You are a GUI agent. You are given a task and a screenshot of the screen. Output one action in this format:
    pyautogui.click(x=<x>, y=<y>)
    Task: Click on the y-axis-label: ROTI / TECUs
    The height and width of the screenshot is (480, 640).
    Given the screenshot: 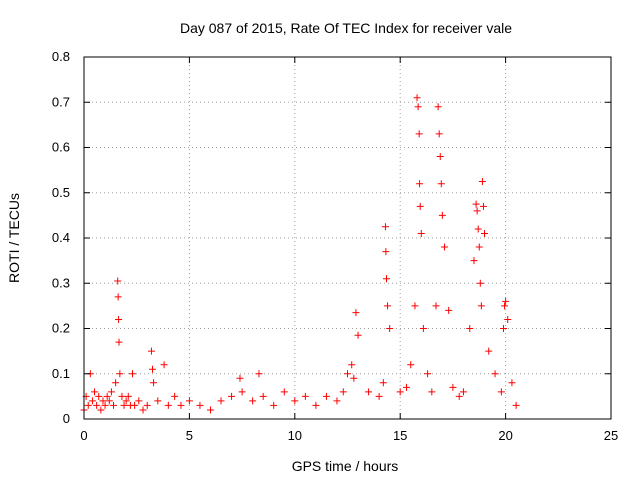 What is the action you would take?
    pyautogui.click(x=14, y=238)
    